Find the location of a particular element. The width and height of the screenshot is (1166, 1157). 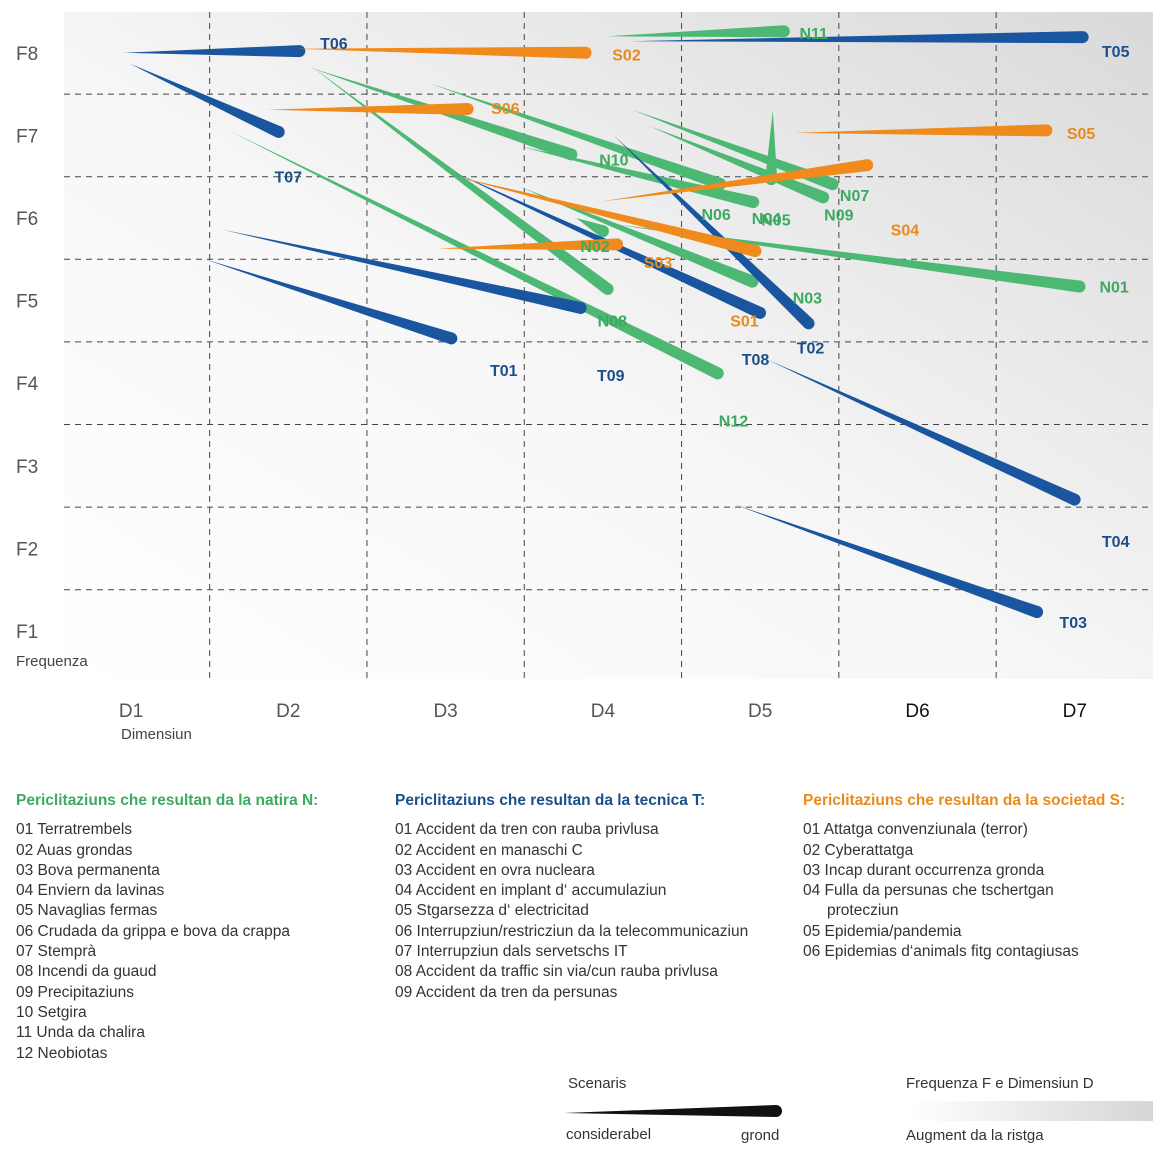

legend-item: 05 Navaglias fermas is located at coordinates (87, 911).